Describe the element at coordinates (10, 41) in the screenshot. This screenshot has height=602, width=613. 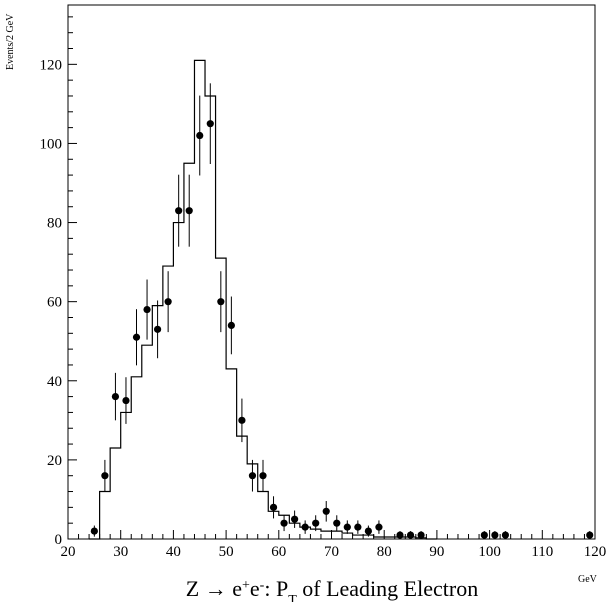
I see `y-axis-label: Events/2 GeV` at that location.